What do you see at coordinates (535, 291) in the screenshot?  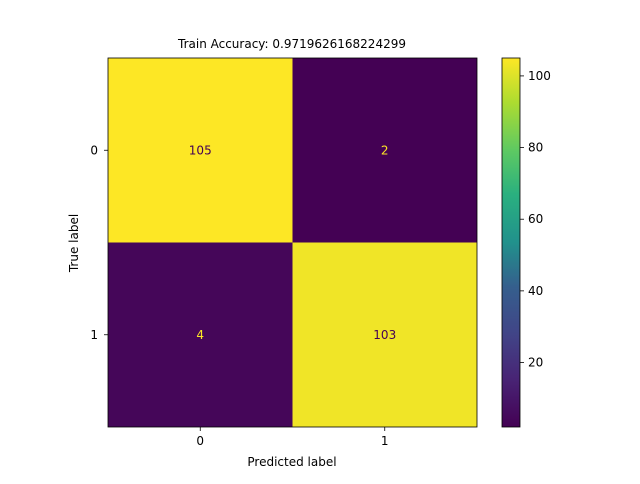 I see `colorbar-tick-label: 40` at bounding box center [535, 291].